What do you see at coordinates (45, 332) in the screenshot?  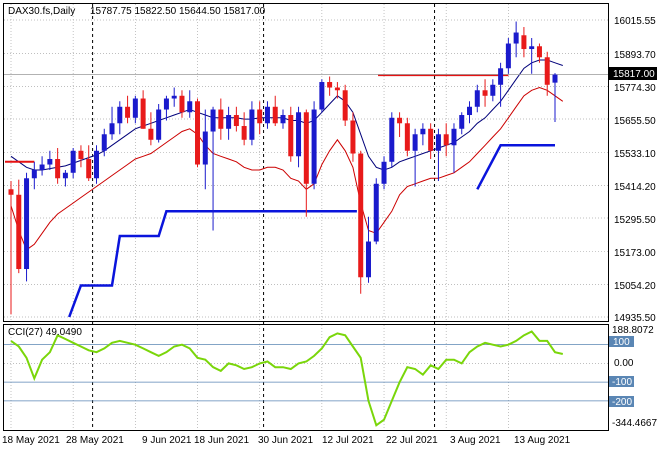 I see `cci-title: CCI(27) 49.0490` at bounding box center [45, 332].